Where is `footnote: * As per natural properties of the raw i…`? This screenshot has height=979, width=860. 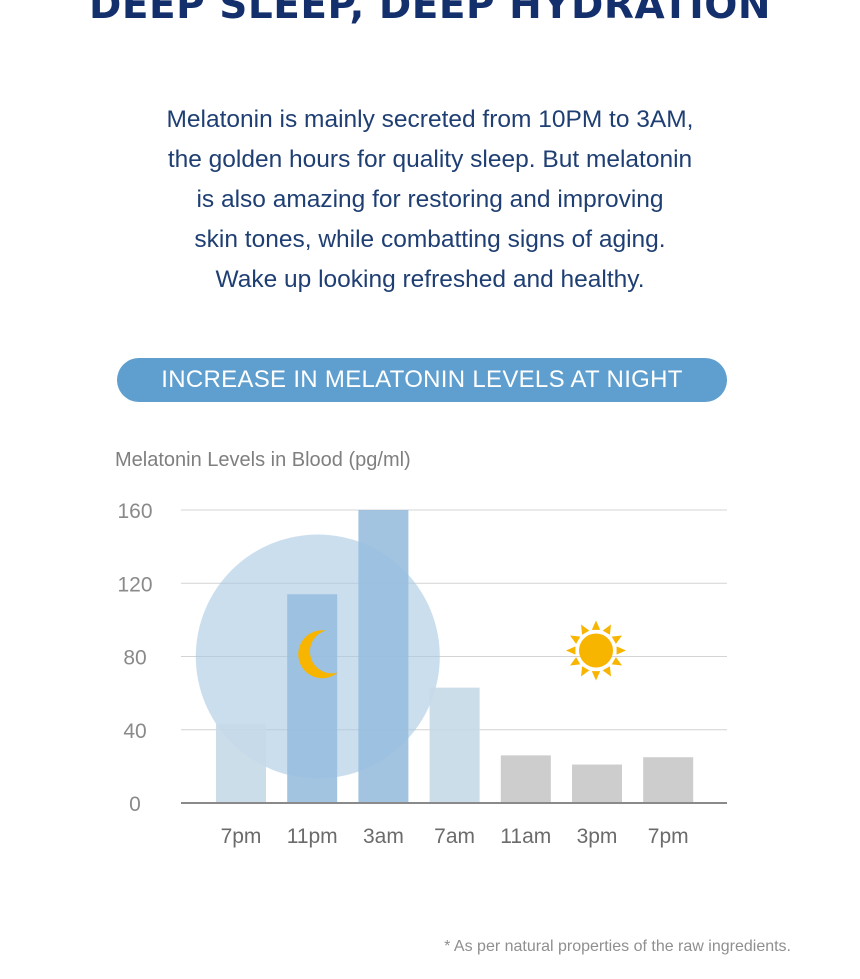 footnote: * As per natural properties of the raw i… is located at coordinates (617, 946).